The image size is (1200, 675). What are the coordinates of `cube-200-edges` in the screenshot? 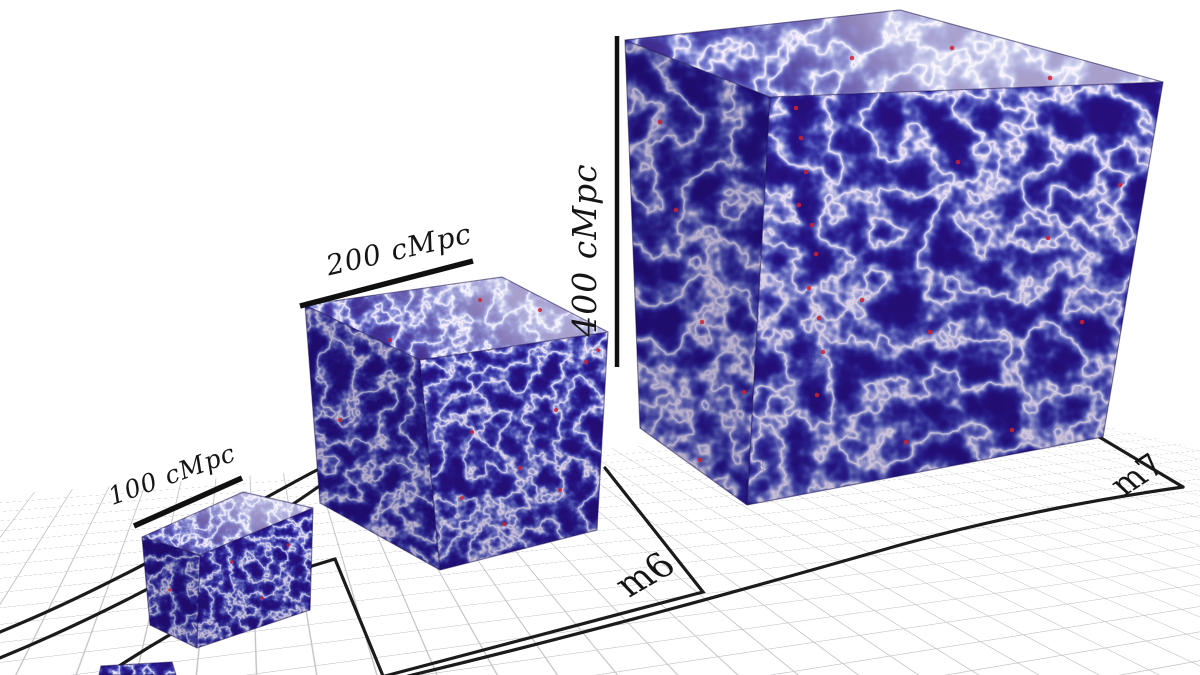 It's located at (456, 423).